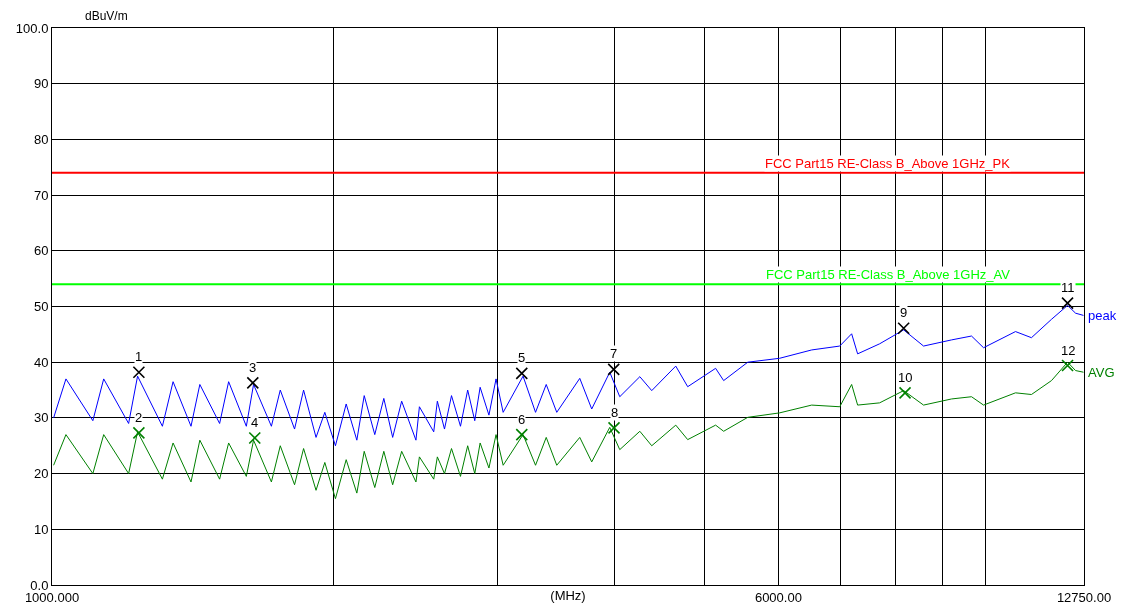 This screenshot has width=1124, height=603. Describe the element at coordinates (905, 377) in the screenshot. I see `annotation: 10` at that location.